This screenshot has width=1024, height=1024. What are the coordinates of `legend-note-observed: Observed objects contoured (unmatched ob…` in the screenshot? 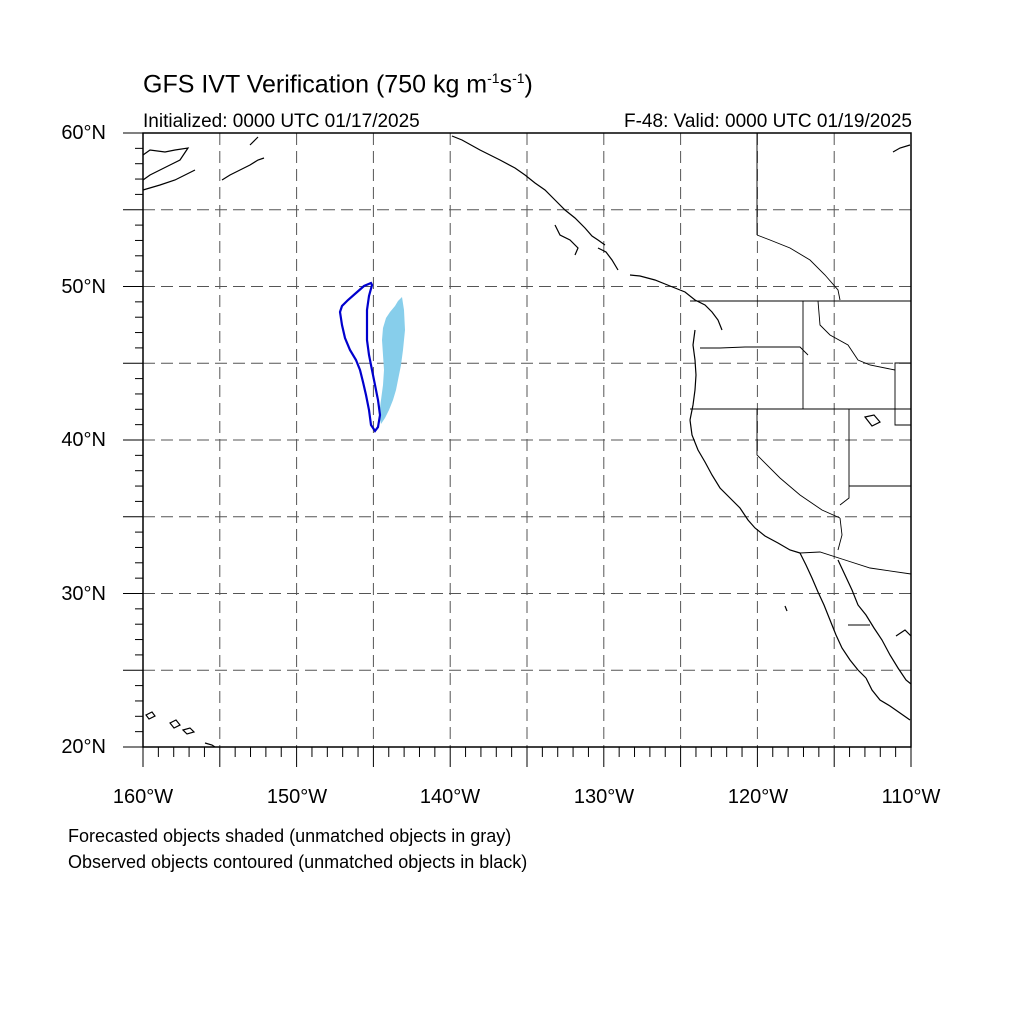 It's located at (298, 862).